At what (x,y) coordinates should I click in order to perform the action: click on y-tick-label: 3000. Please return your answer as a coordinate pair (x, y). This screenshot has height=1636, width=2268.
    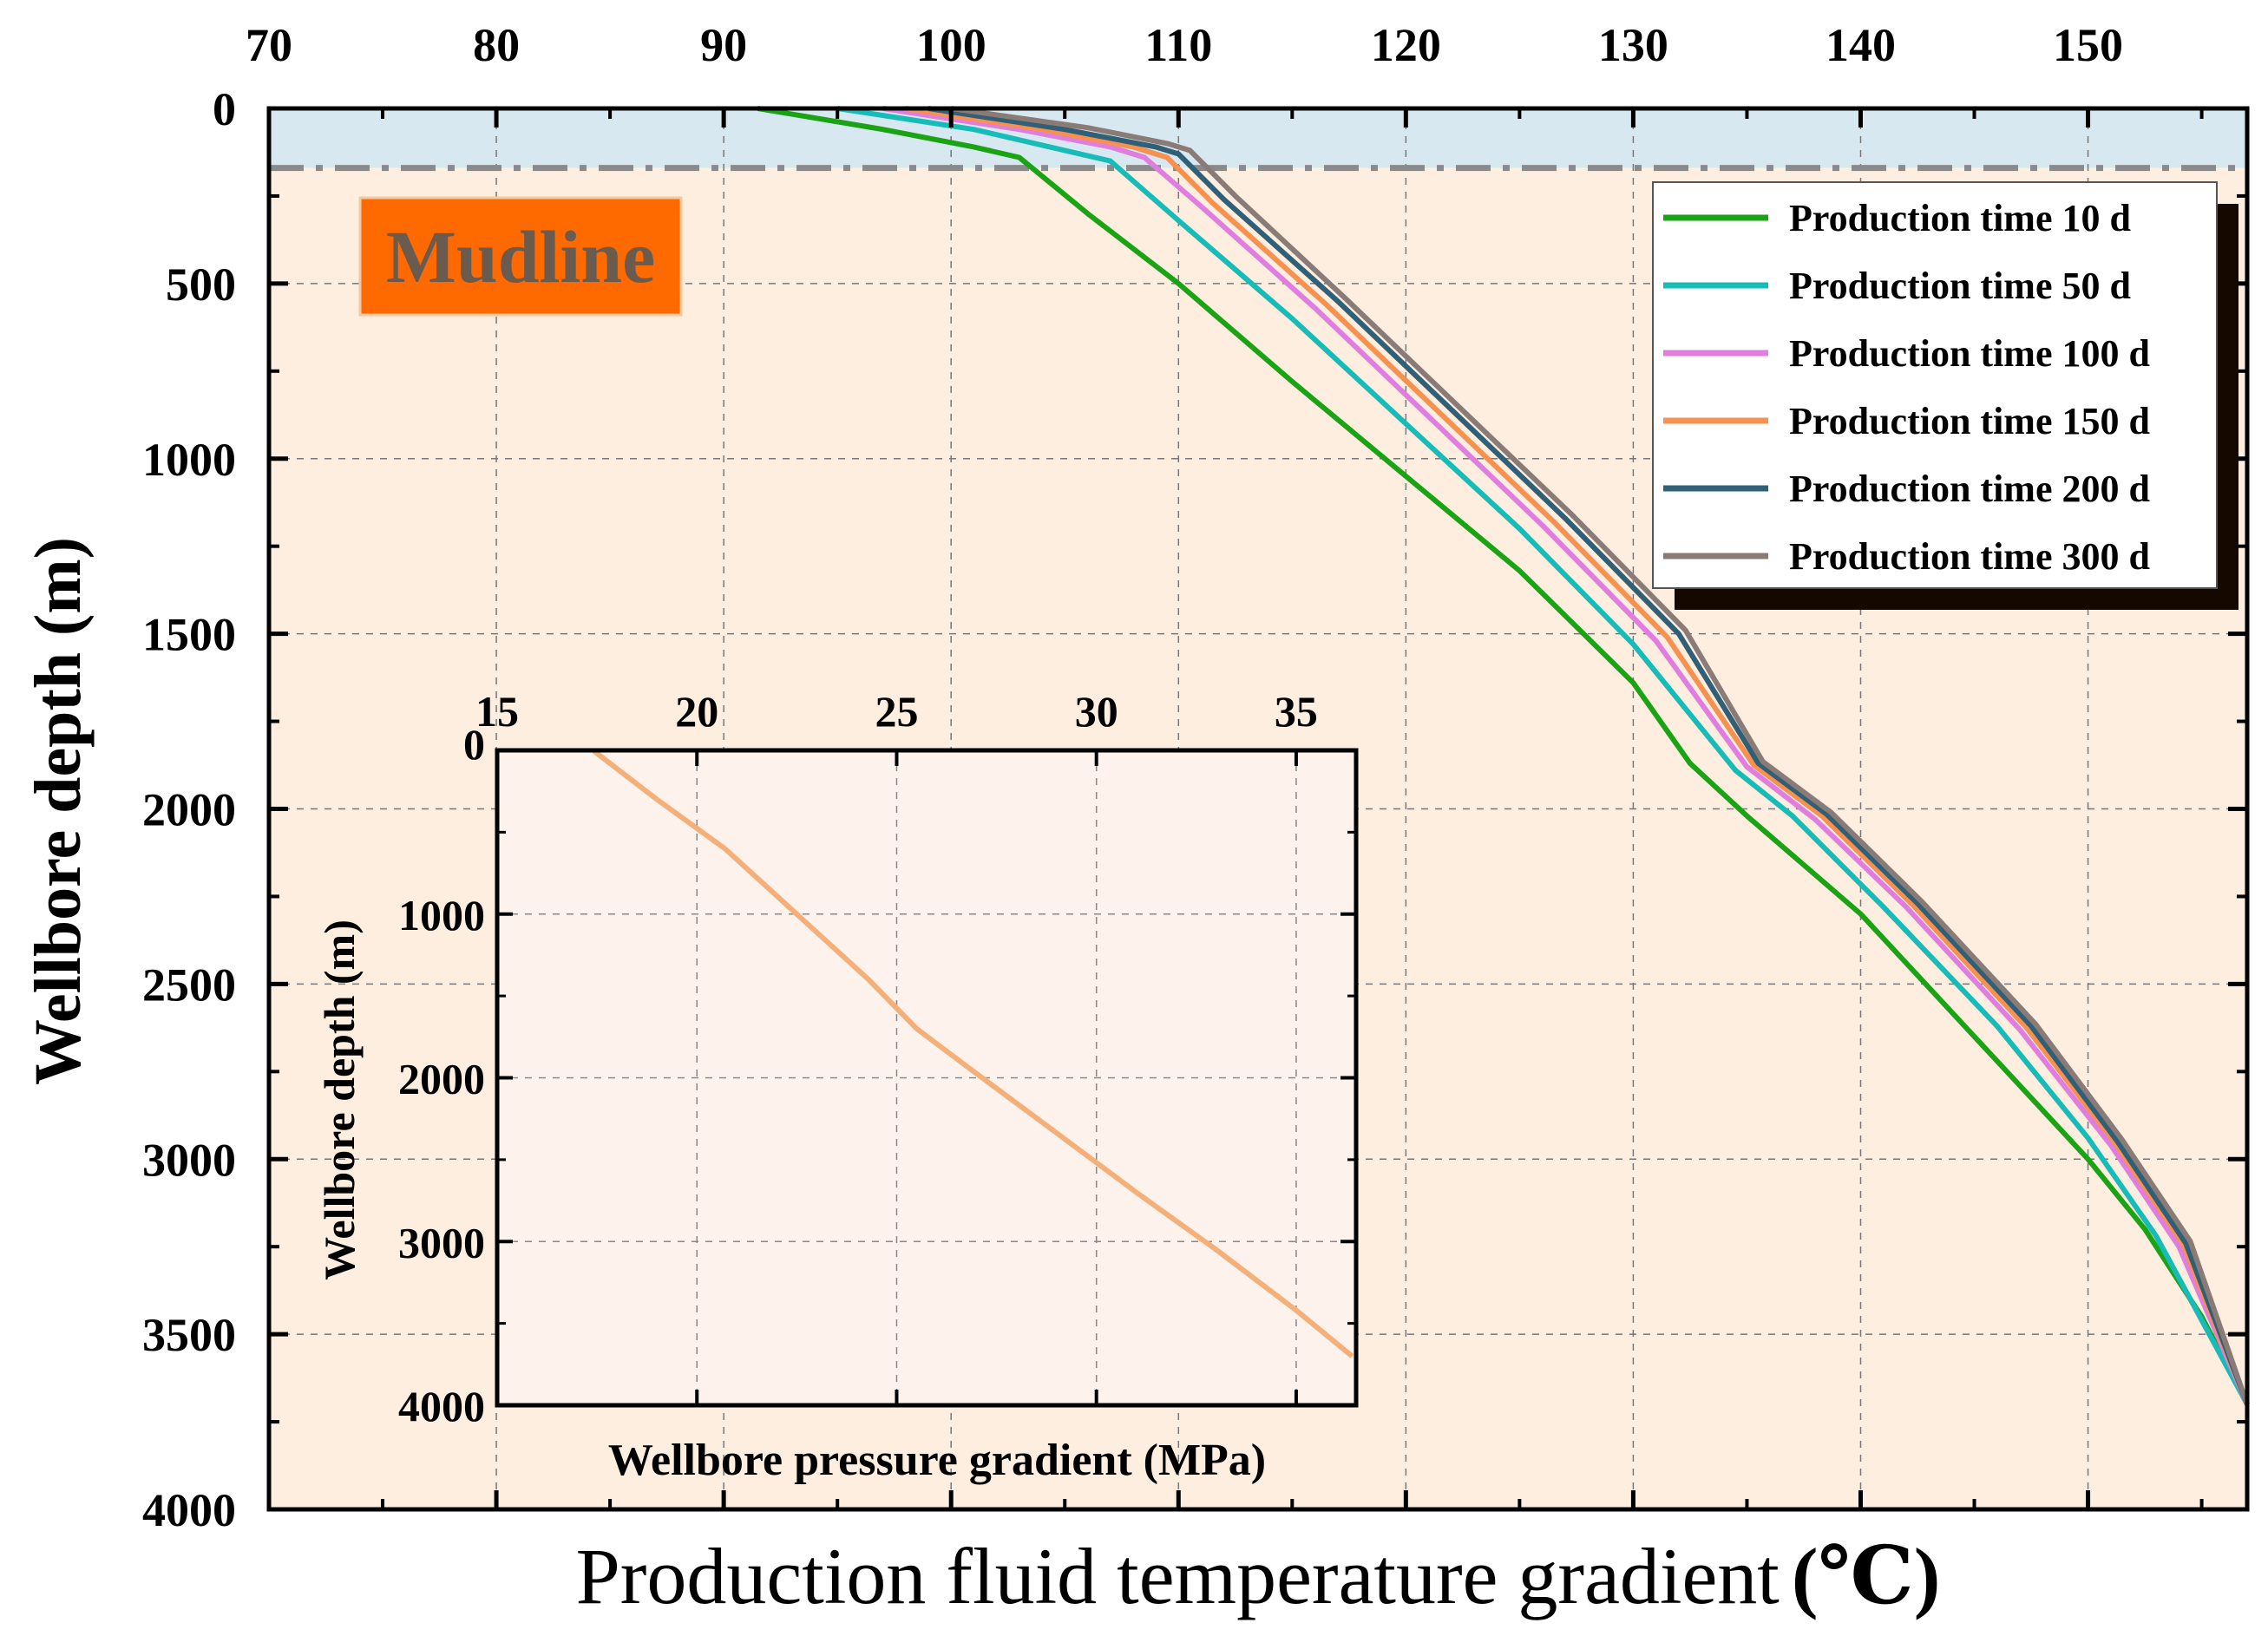
    Looking at the image, I should click on (189, 1160).